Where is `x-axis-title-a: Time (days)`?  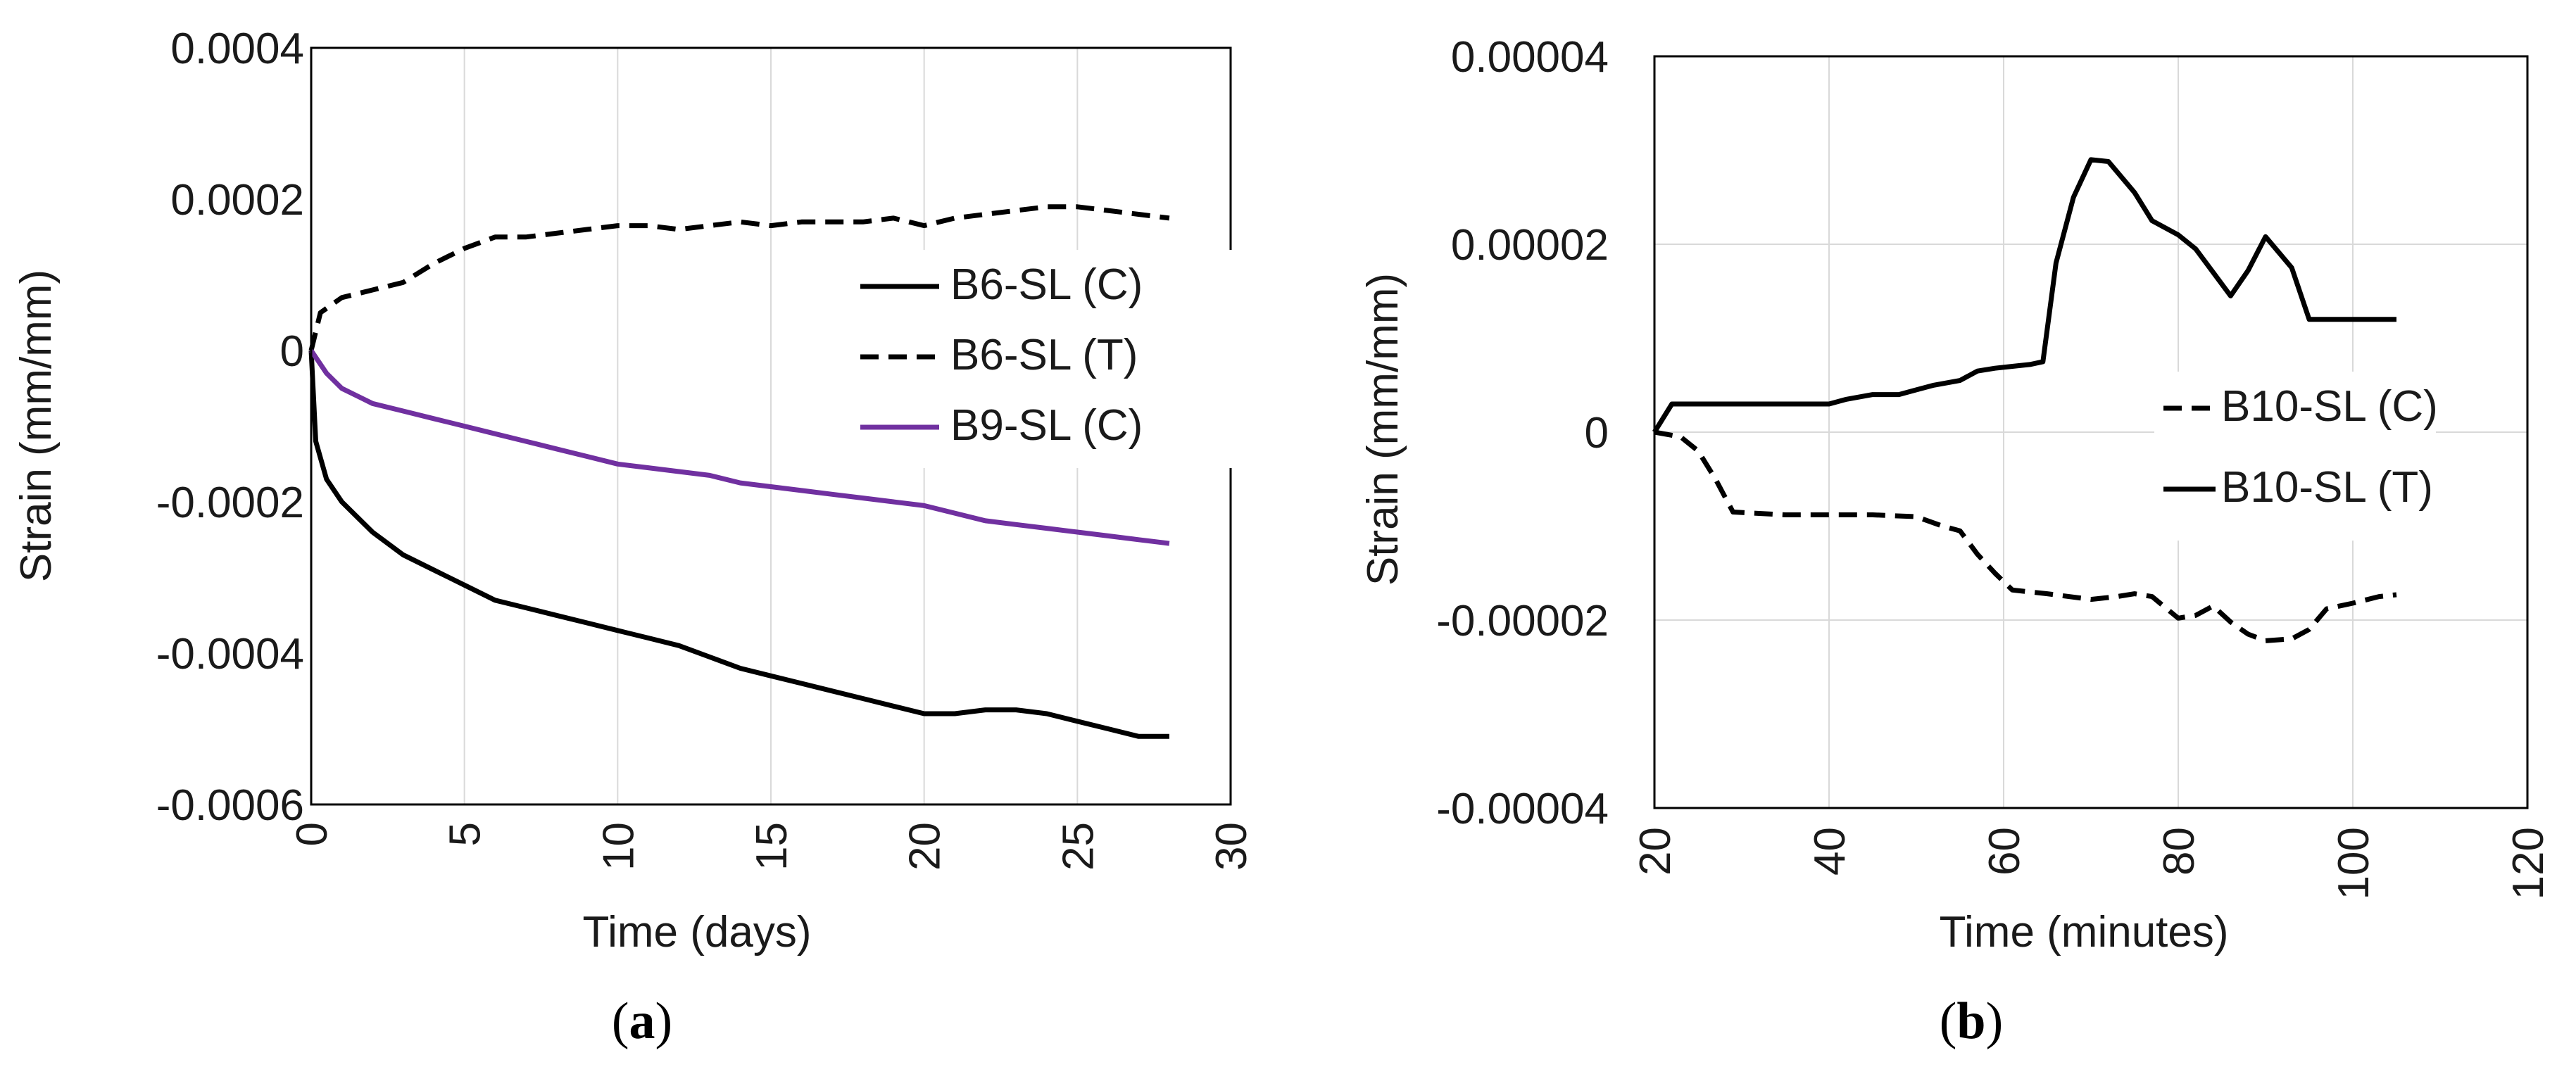
x-axis-title-a: Time (days) is located at coordinates (698, 932).